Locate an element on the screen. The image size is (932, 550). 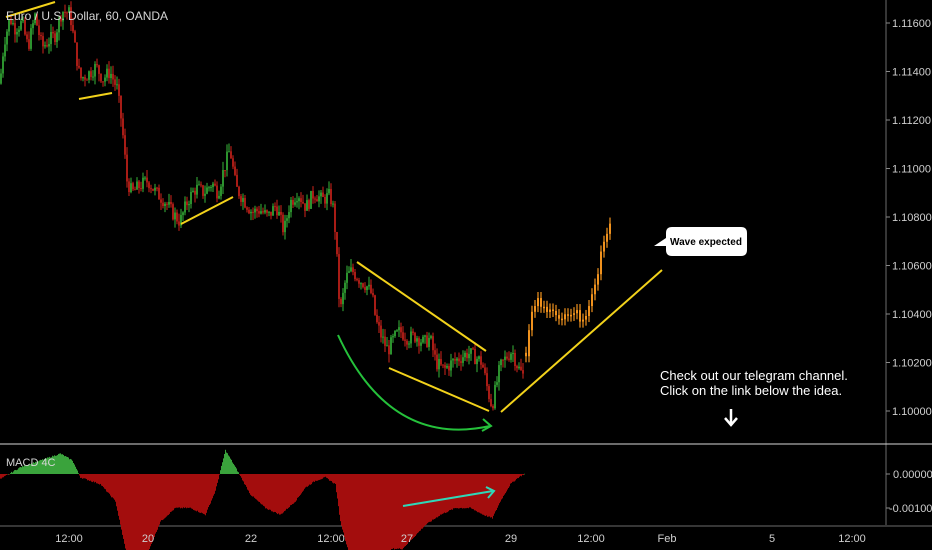
note-line-2: Click on the link below the idea. is located at coordinates (751, 390).